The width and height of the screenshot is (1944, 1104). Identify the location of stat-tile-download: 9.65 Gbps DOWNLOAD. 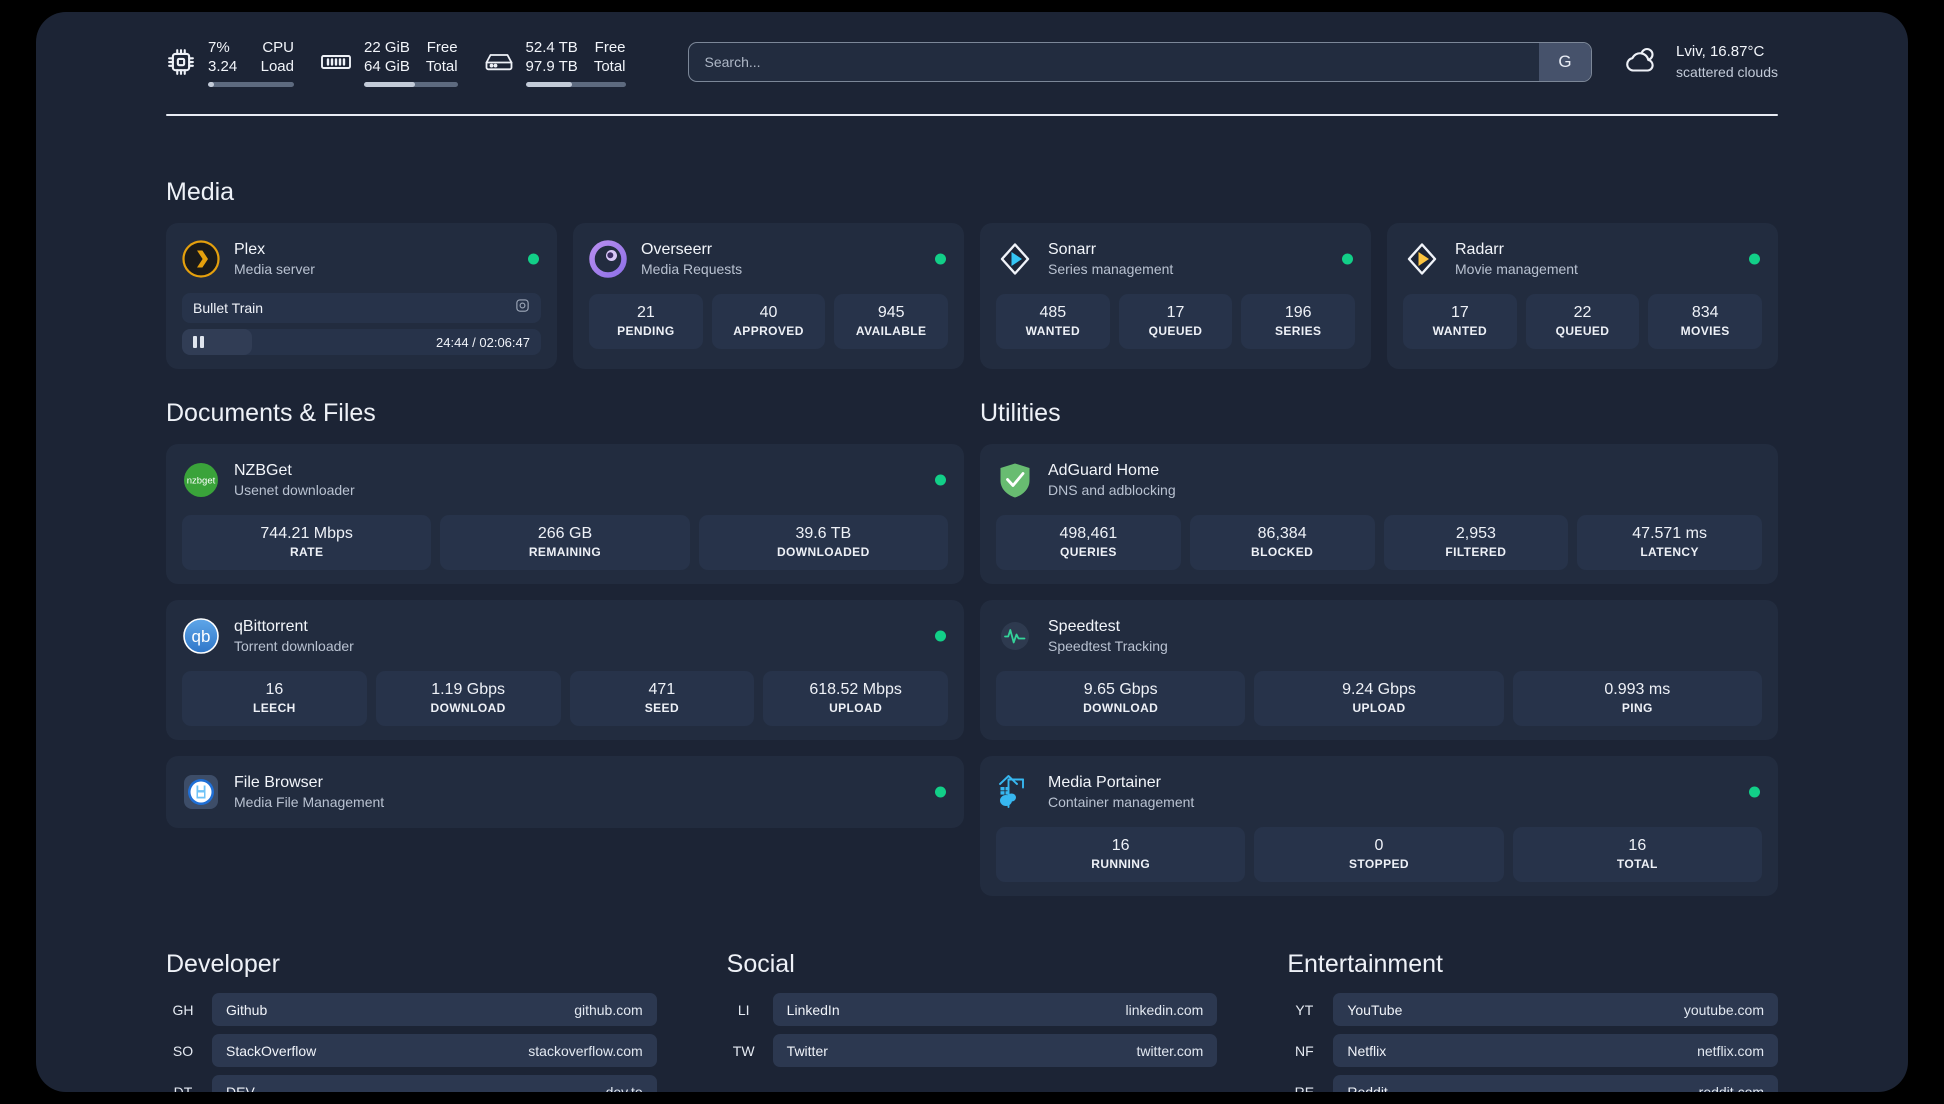
(1121, 698).